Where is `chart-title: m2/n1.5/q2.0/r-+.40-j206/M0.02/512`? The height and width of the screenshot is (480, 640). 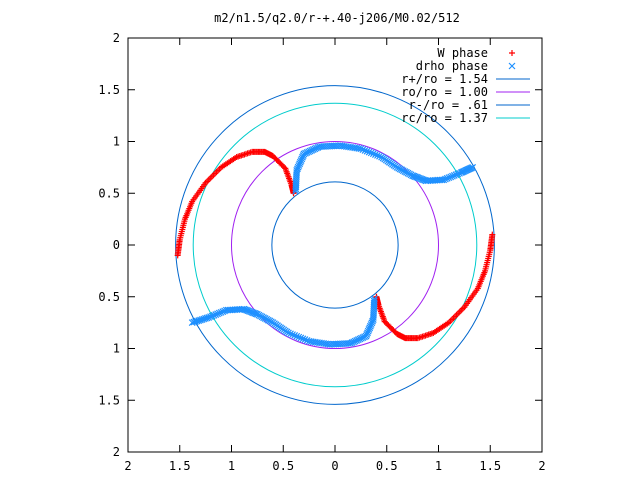 chart-title: m2/n1.5/q2.0/r-+.40-j206/M0.02/512 is located at coordinates (337, 18).